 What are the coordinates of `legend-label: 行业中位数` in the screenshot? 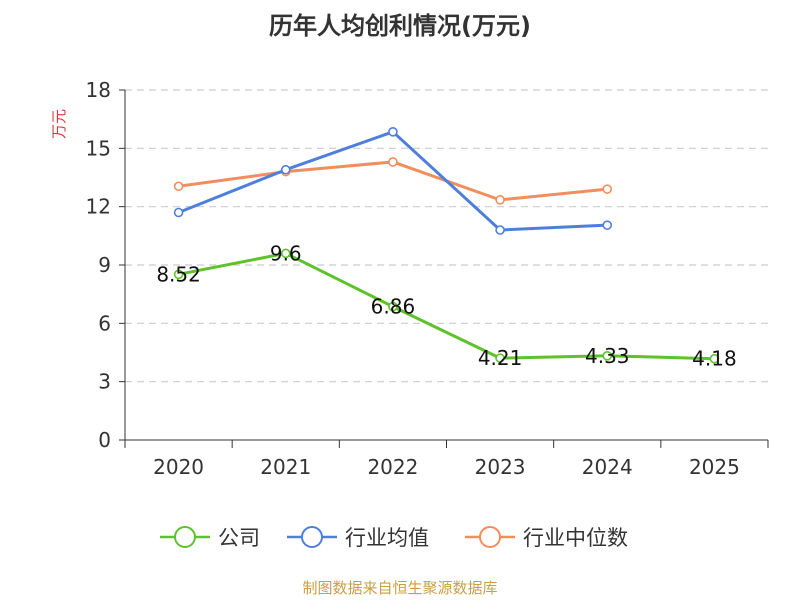 It's located at (575, 538).